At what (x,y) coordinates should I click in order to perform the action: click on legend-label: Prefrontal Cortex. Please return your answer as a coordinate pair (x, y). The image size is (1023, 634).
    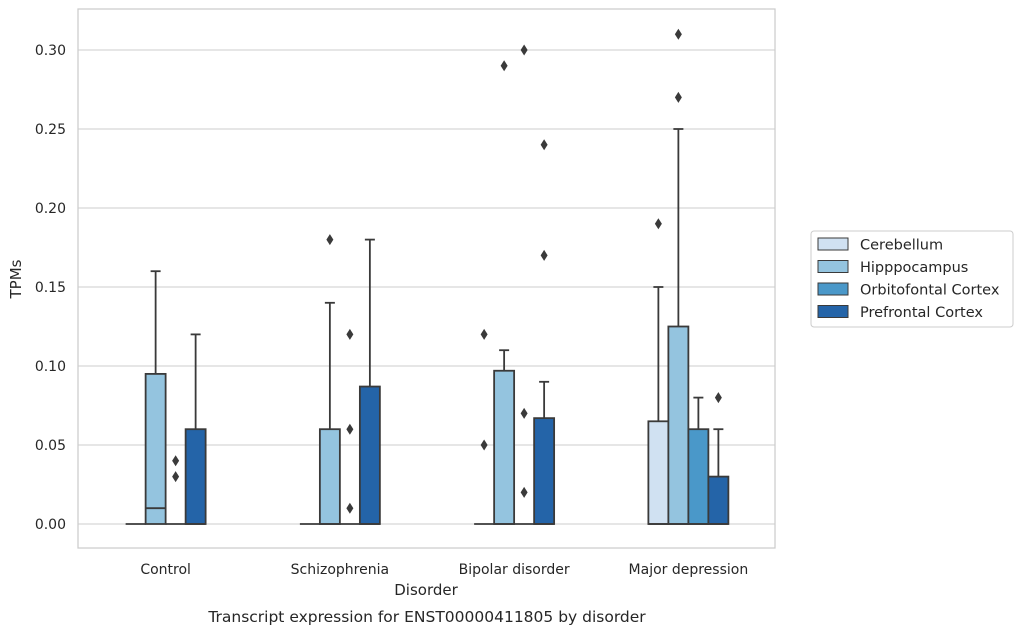
    Looking at the image, I should click on (921, 313).